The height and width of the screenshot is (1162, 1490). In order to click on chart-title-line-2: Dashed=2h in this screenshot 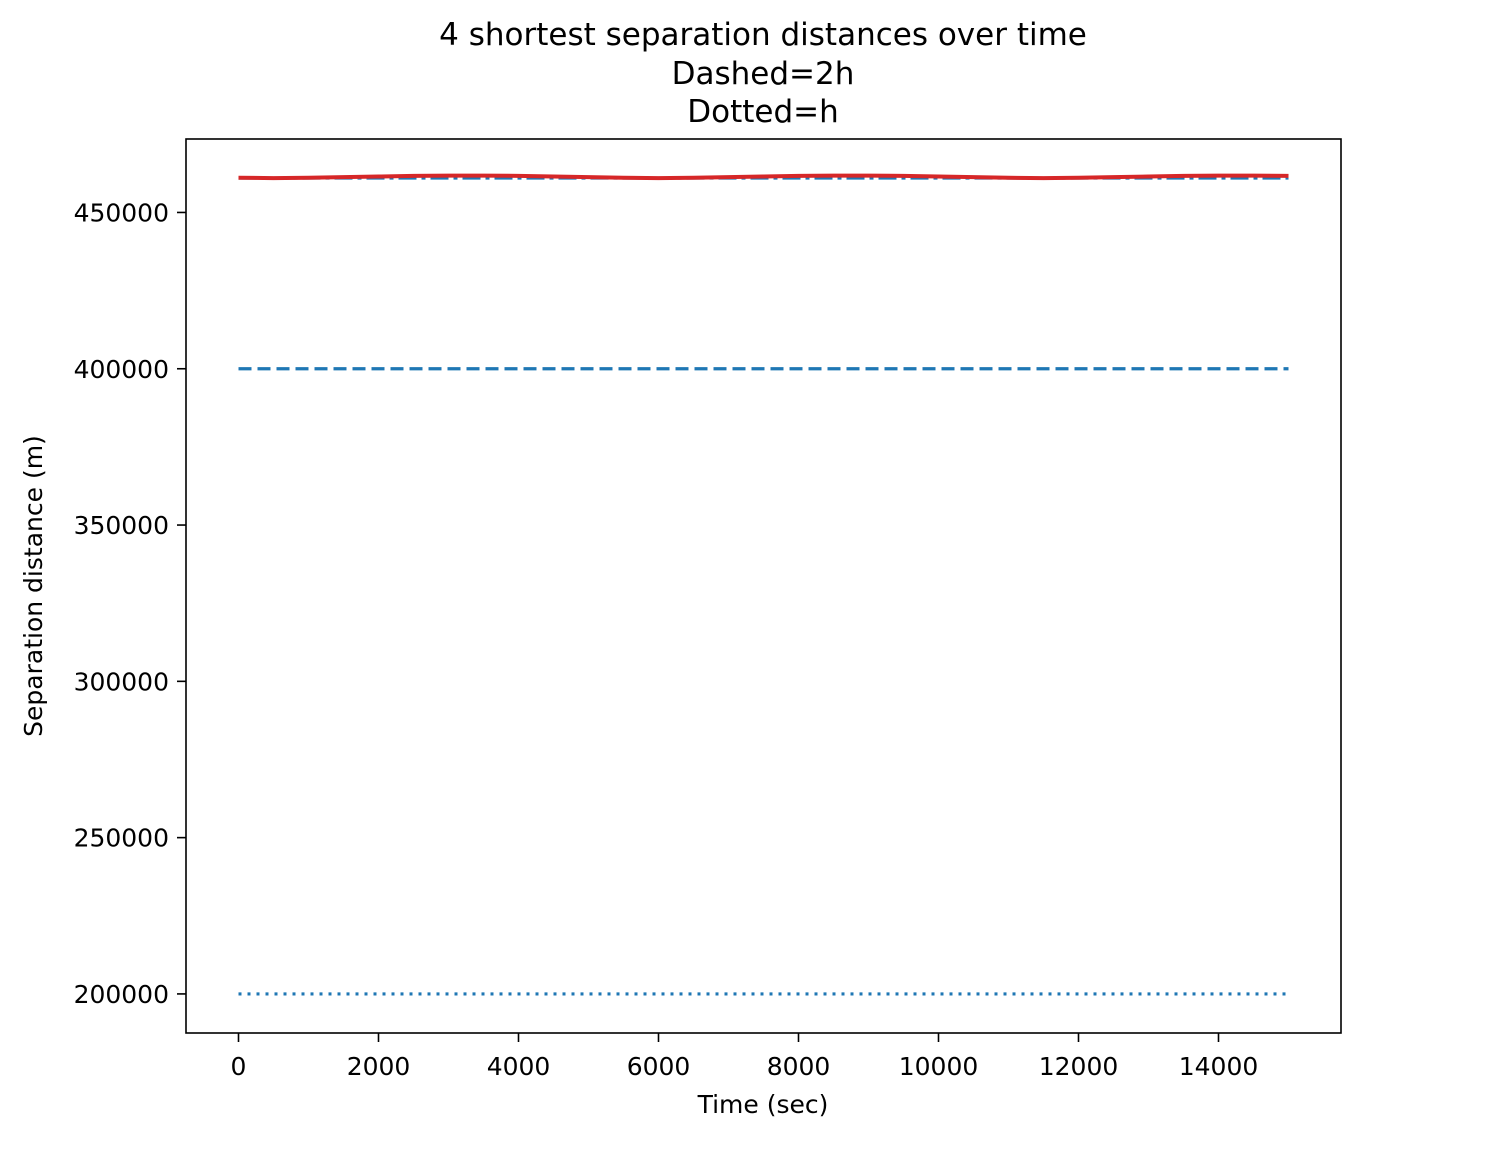, I will do `click(763, 74)`.